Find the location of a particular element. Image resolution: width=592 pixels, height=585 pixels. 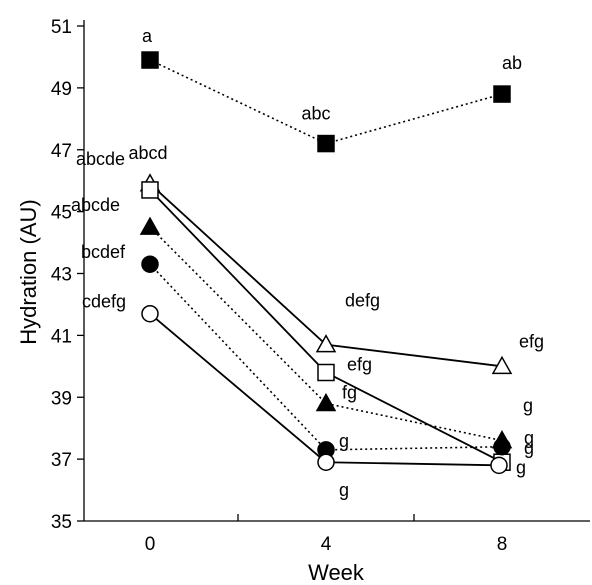

significance-letter: abcd is located at coordinates (147, 153).